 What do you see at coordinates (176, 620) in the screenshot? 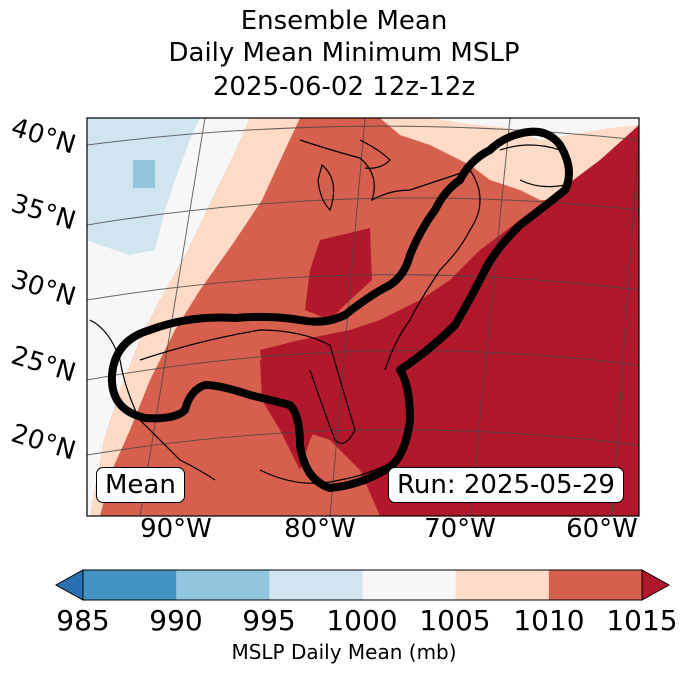
I see `colorbar-tick-990: 990` at bounding box center [176, 620].